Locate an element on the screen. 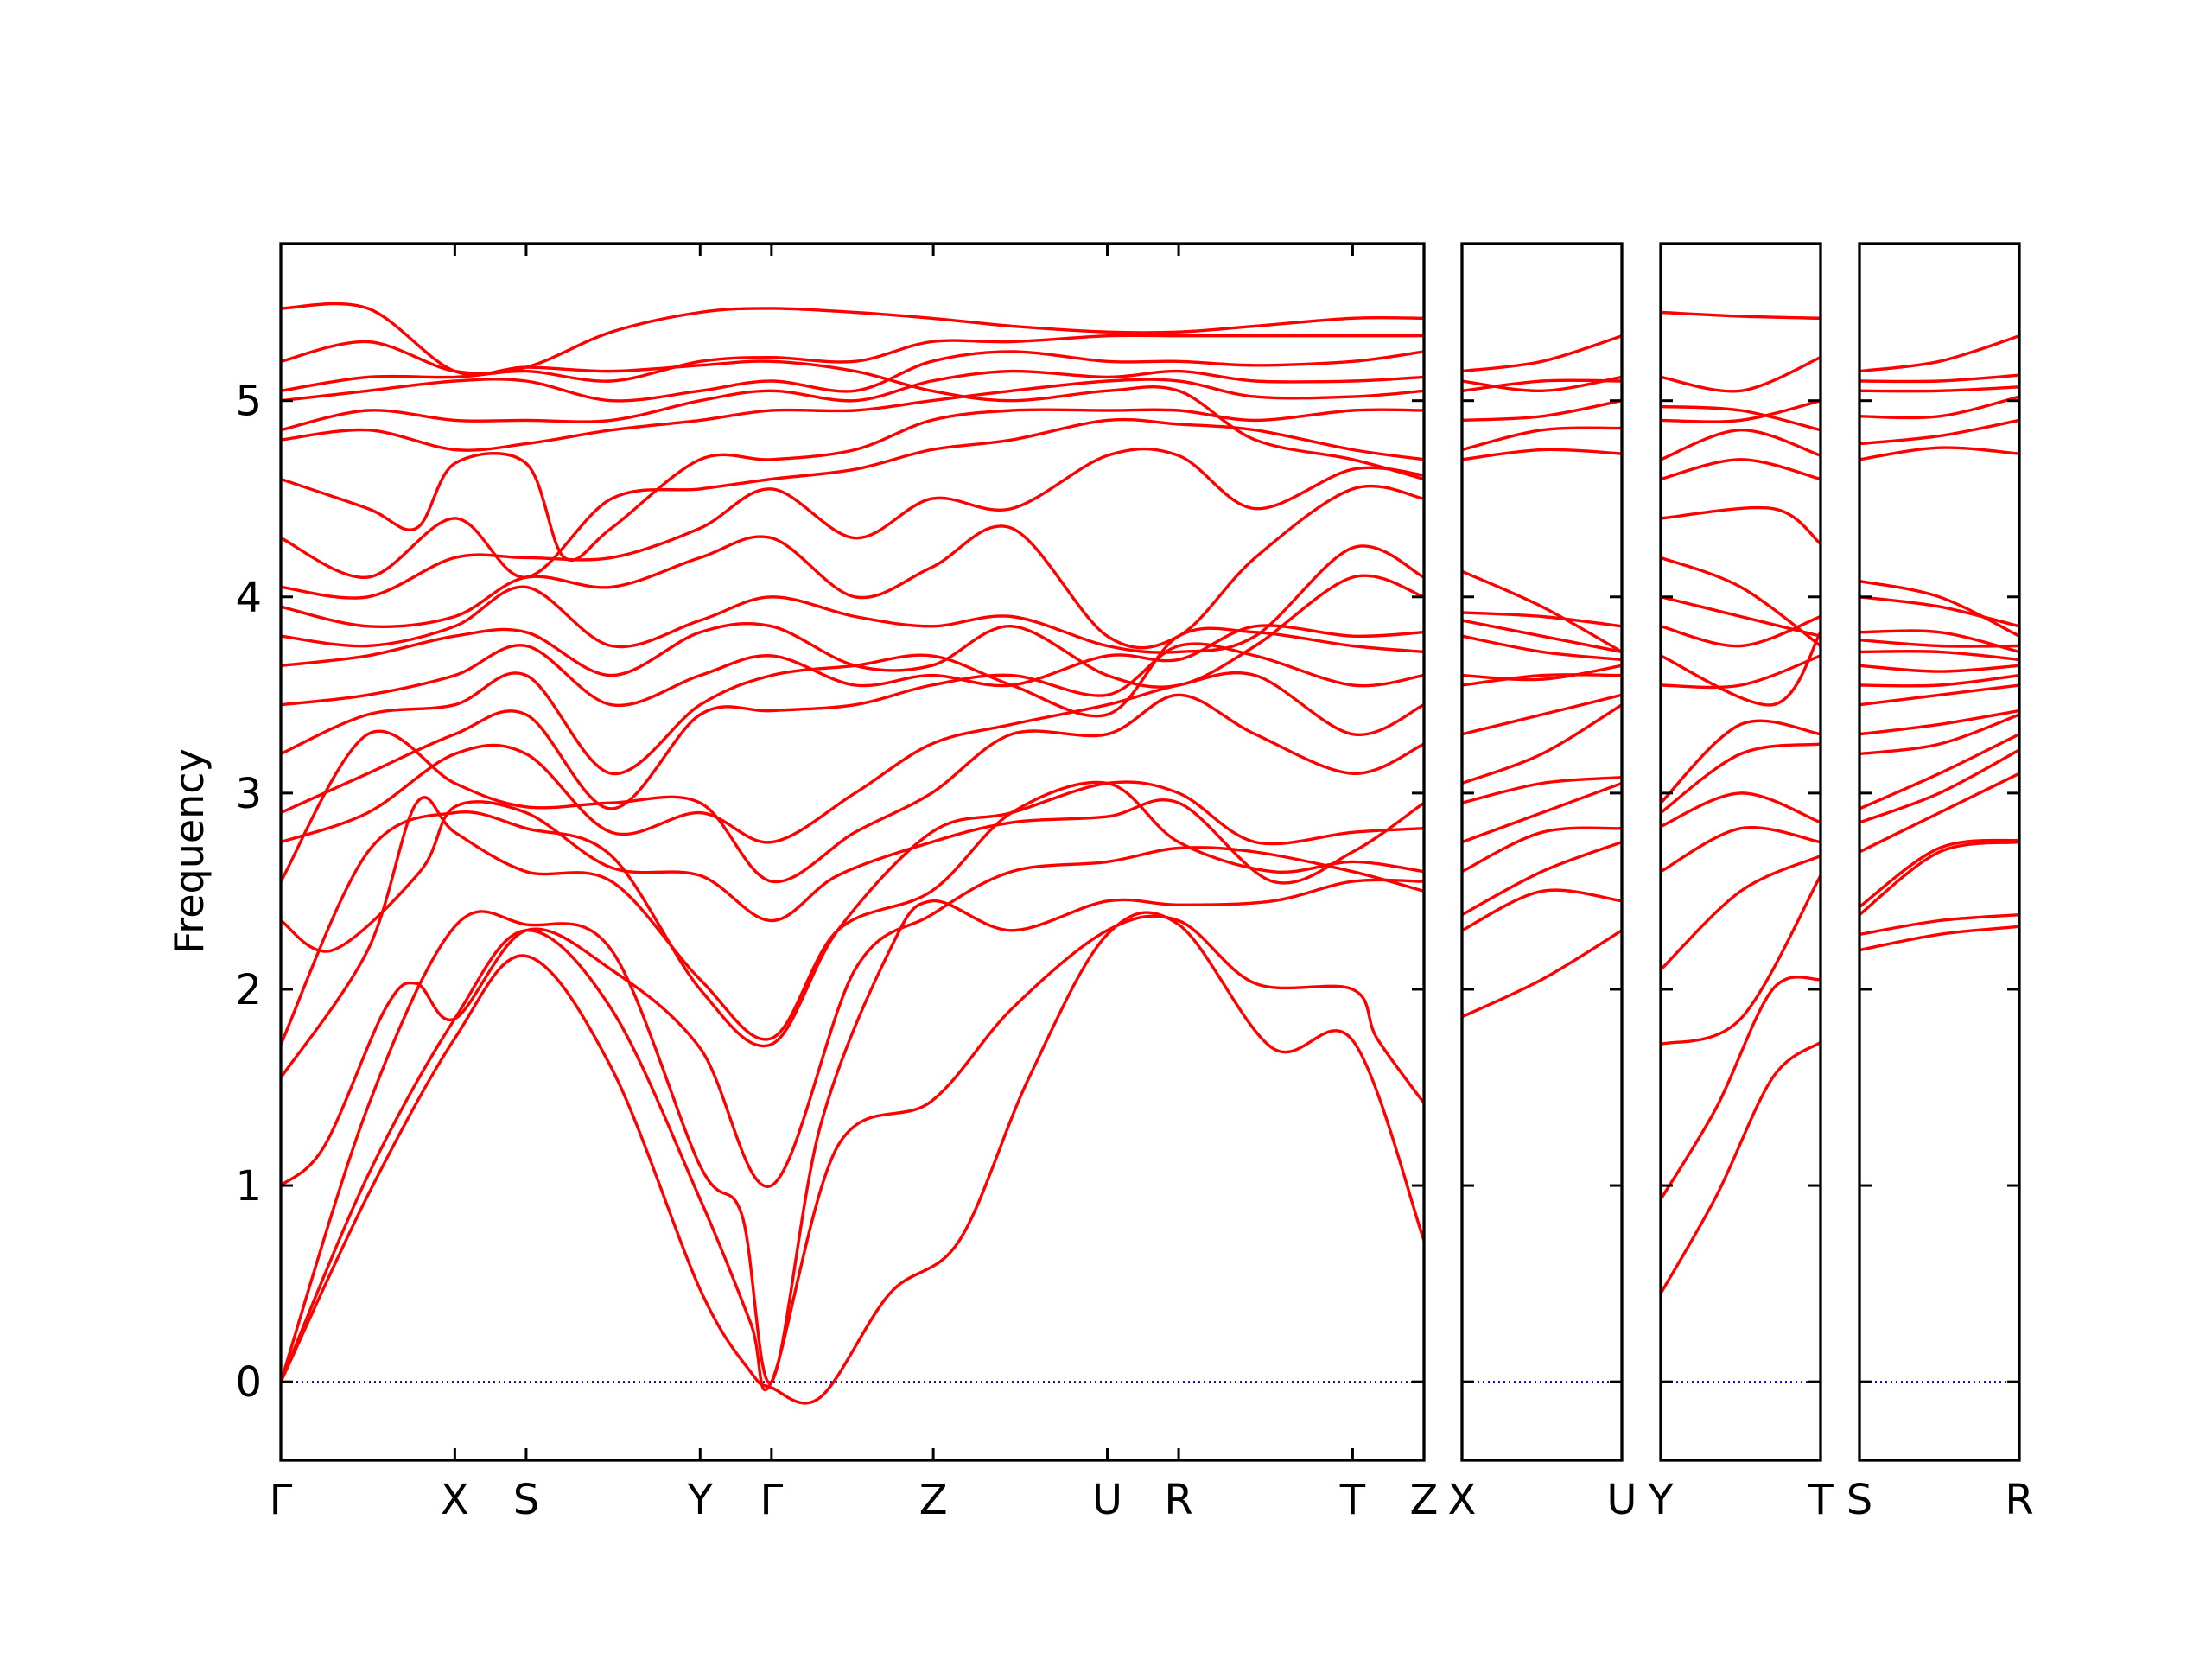 The width and height of the screenshot is (2212, 1659). x-tick-label: Y is located at coordinates (700, 1500).